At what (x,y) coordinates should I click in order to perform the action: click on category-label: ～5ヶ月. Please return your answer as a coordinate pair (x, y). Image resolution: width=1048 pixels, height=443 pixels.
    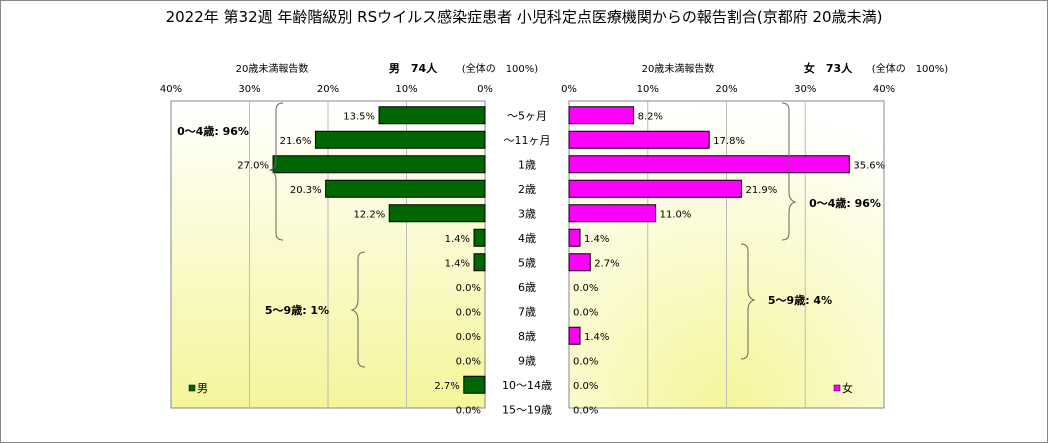
    Looking at the image, I should click on (527, 115).